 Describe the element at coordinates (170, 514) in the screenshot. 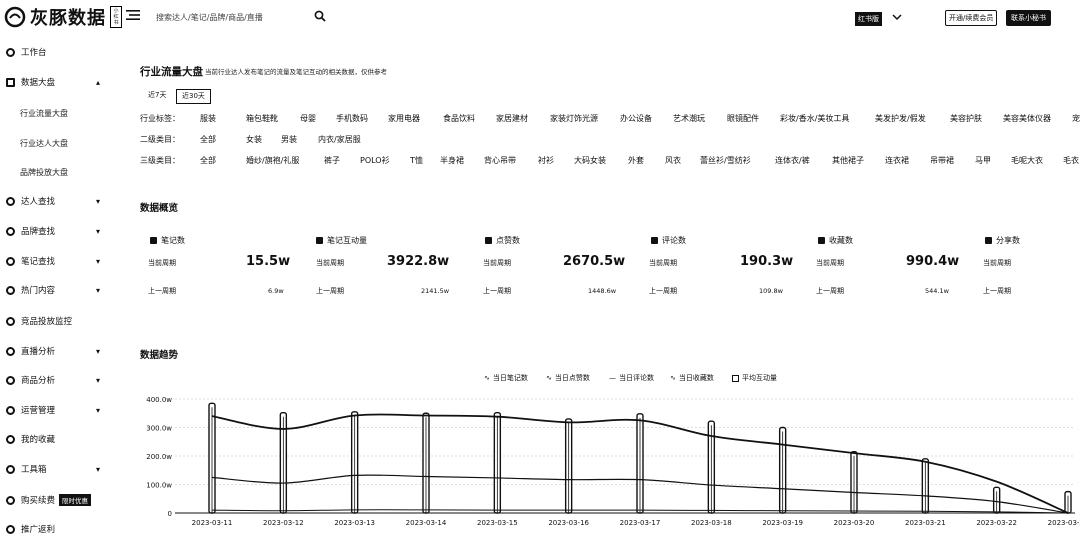

I see `y-tick-label: 0` at that location.